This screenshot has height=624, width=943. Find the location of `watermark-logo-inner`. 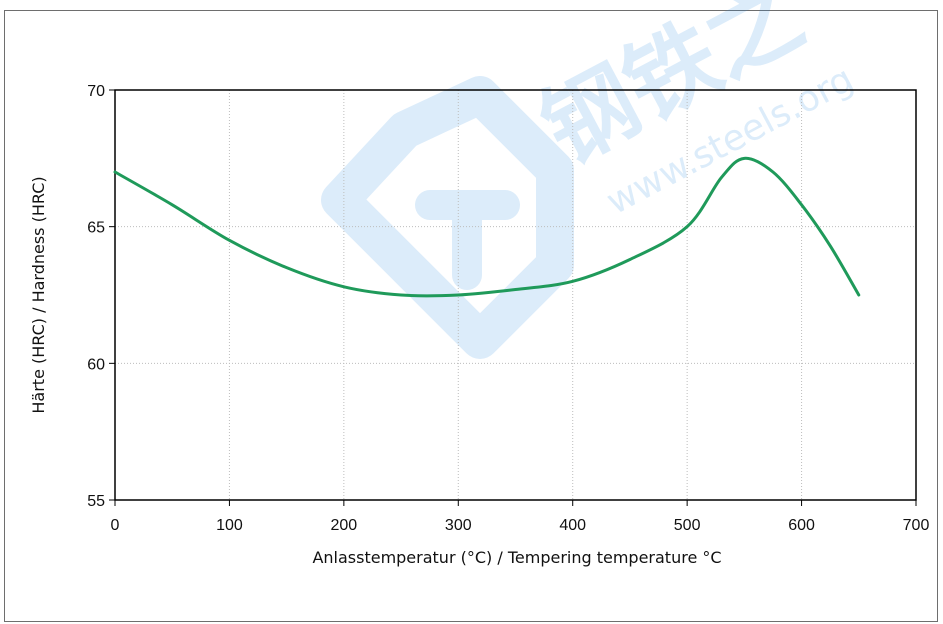

watermark-logo-inner is located at coordinates (467, 240).